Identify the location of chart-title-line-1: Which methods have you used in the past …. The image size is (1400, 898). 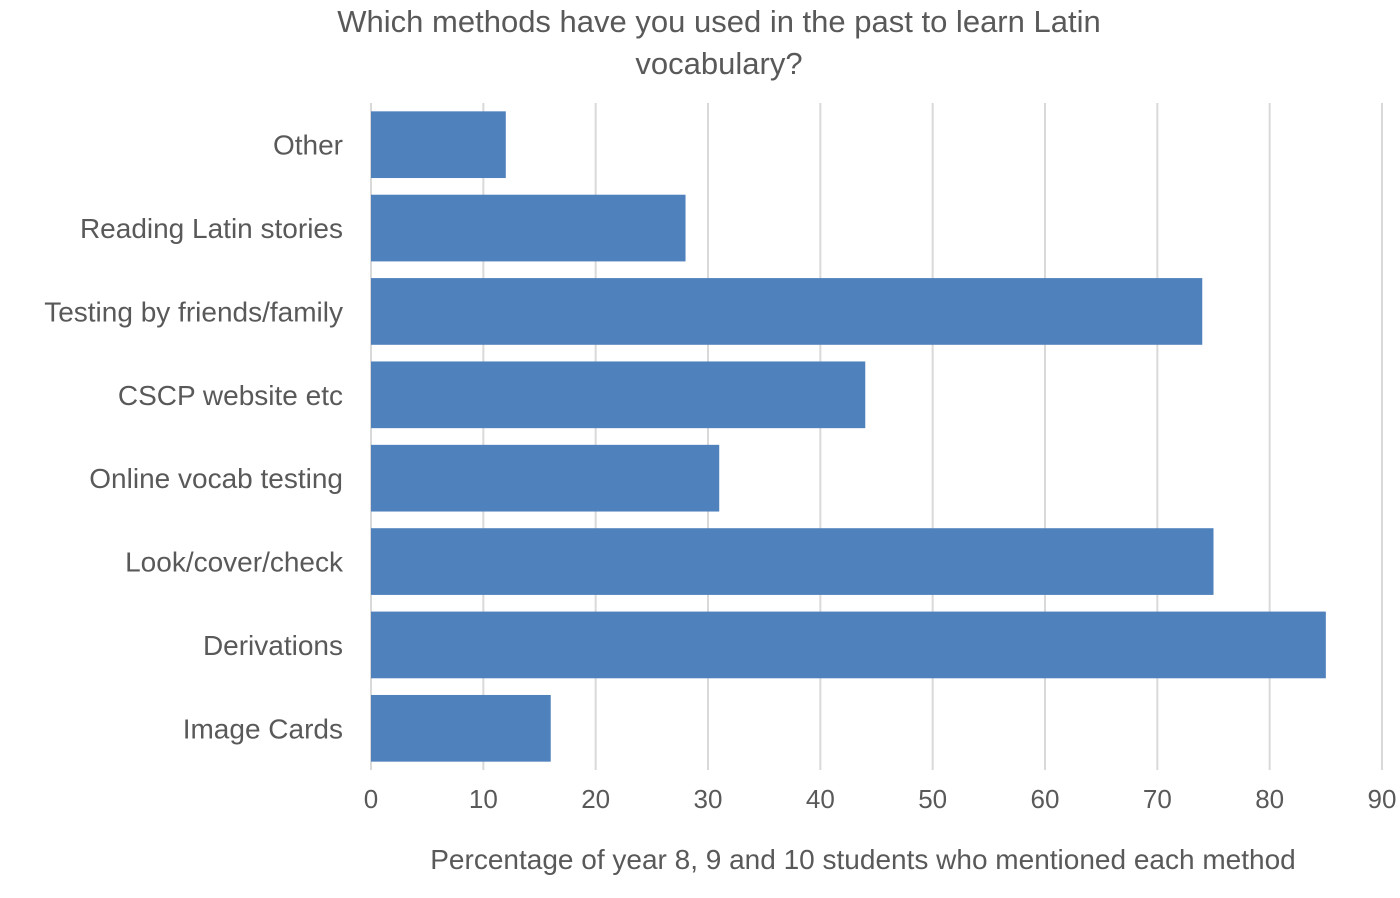
(718, 21).